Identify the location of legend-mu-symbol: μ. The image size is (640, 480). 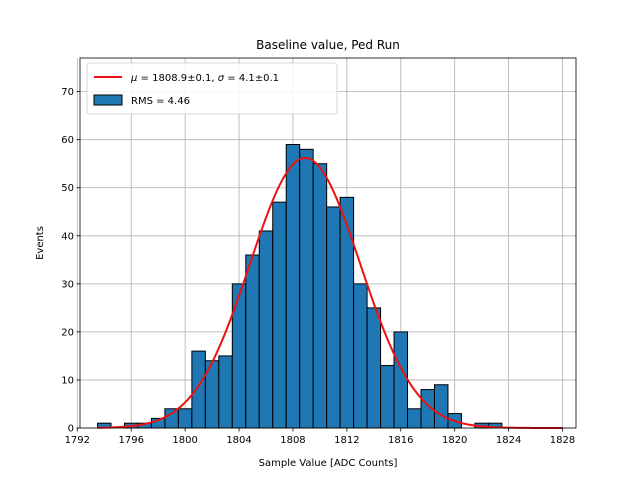
(133, 78).